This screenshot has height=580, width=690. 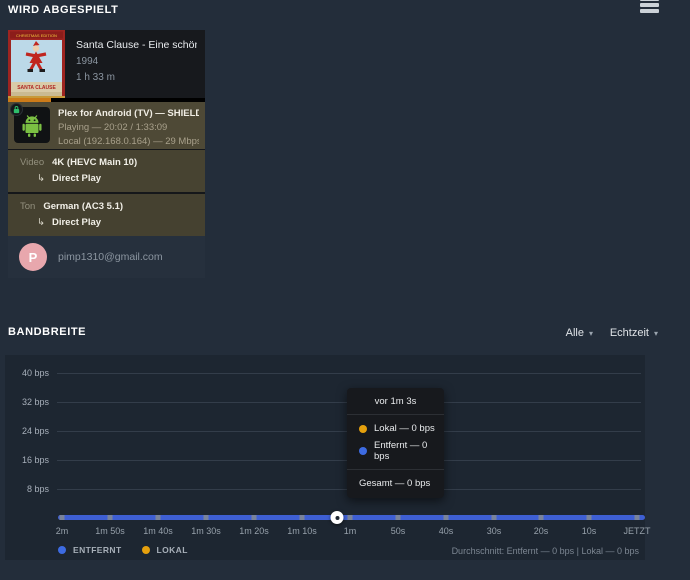 I want to click on playback-progress-fill, so click(x=30, y=100).